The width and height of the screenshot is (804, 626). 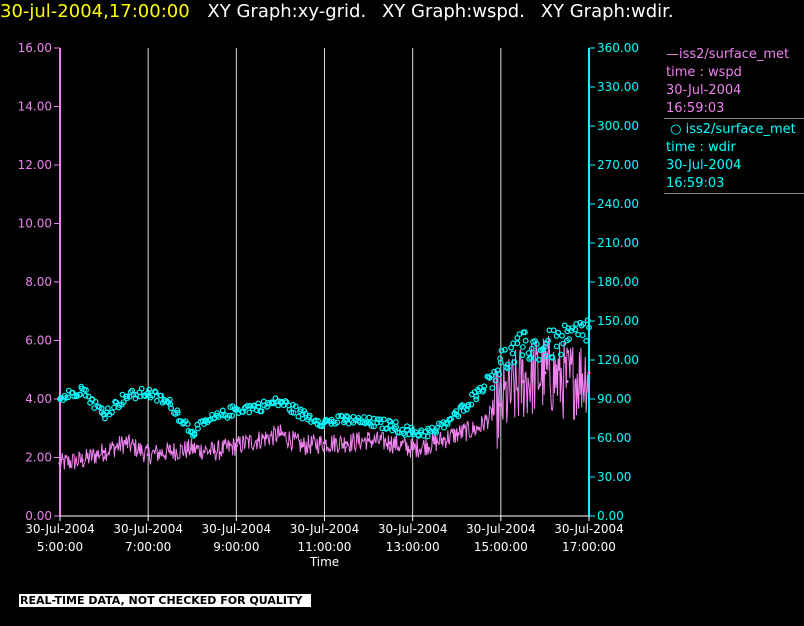 What do you see at coordinates (618, 321) in the screenshot?
I see `right-tick-label: 150.00` at bounding box center [618, 321].